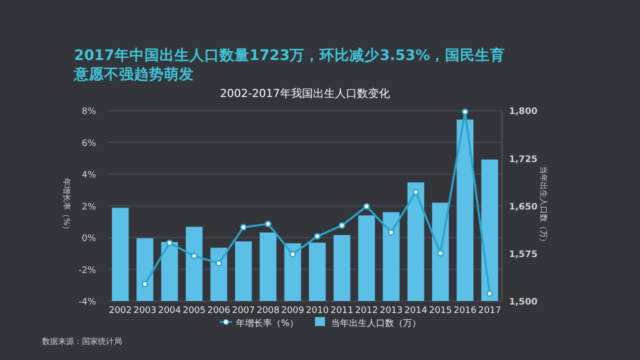 The width and height of the screenshot is (640, 360). I want to click on x-tick-label: 2017, so click(490, 311).